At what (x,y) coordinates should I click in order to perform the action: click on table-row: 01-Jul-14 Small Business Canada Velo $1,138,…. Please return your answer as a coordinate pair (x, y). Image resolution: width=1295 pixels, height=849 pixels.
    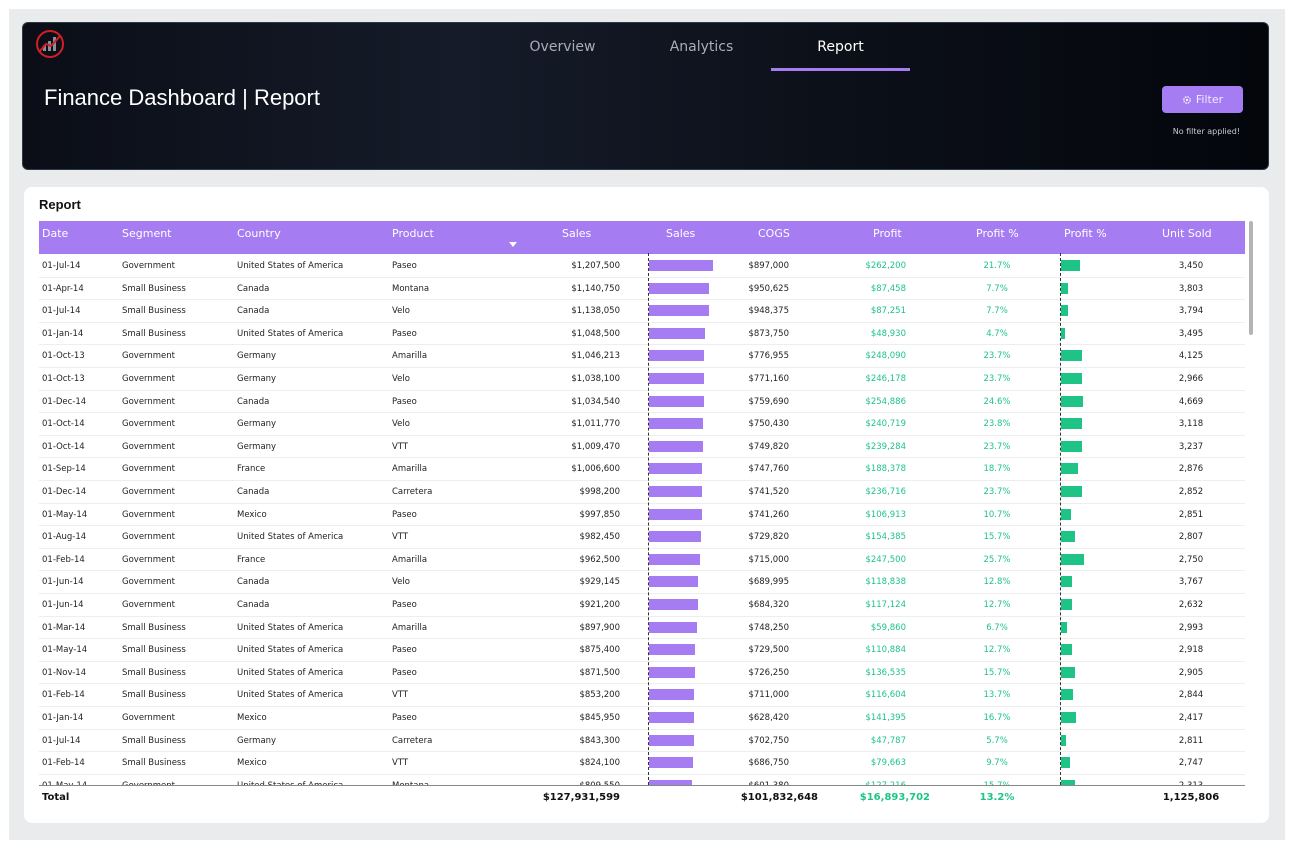
    Looking at the image, I should click on (642, 311).